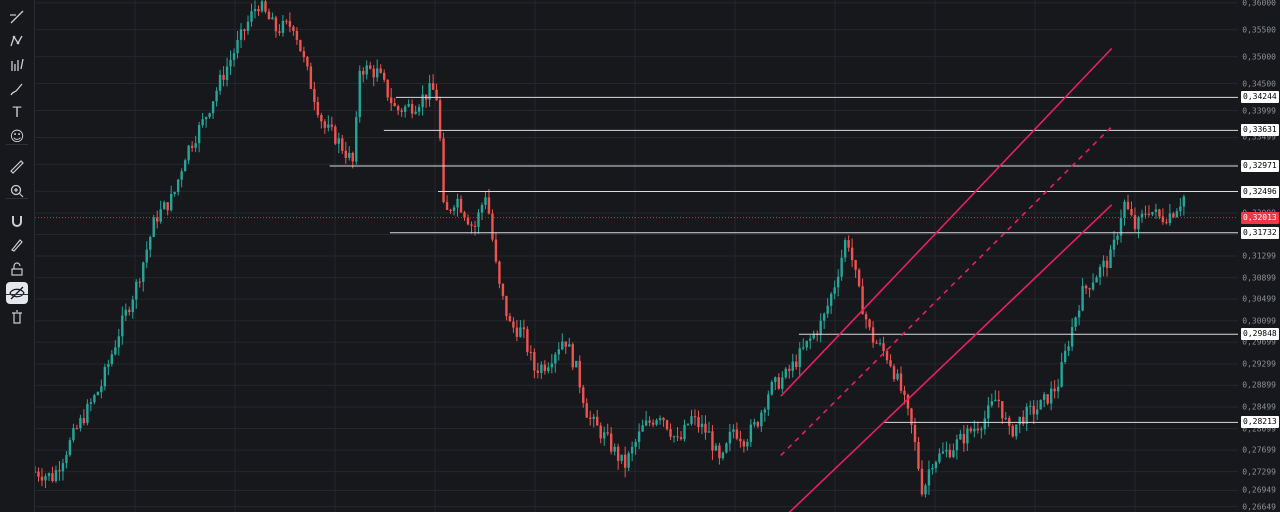 The height and width of the screenshot is (512, 1280). I want to click on price-tick-label: 0,29699, so click(1259, 342).